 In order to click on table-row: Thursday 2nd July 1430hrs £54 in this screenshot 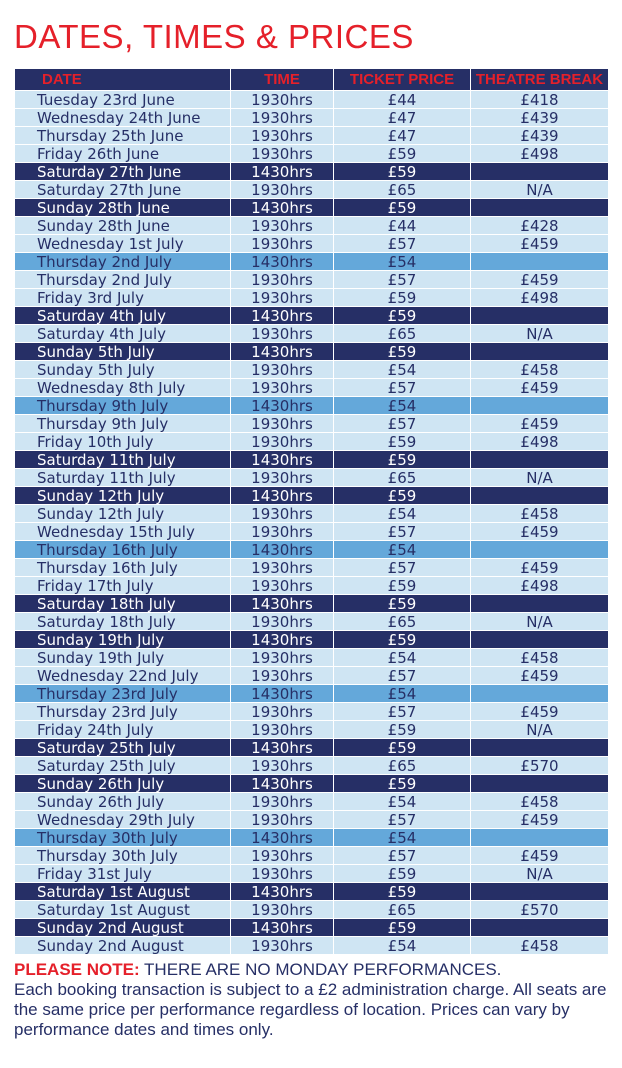, I will do `click(311, 261)`.